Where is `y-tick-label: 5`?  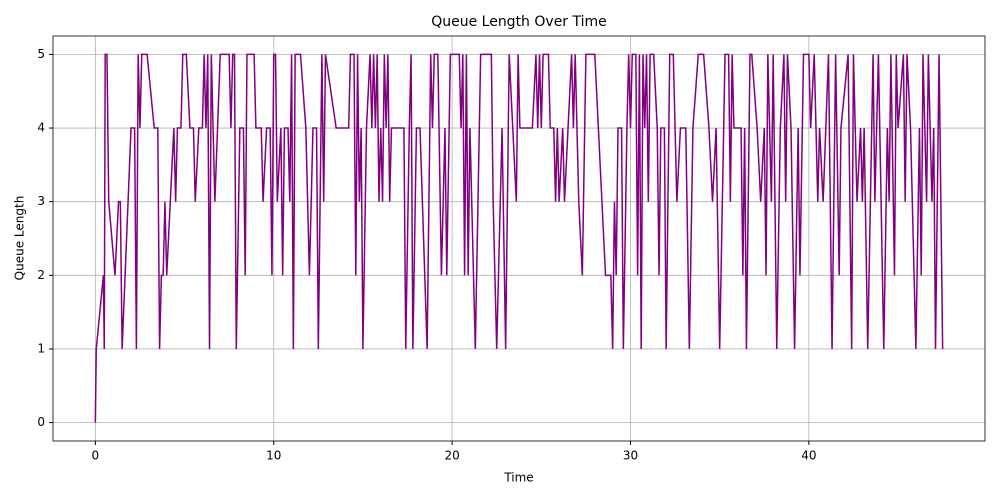 y-tick-label: 5 is located at coordinates (41, 54).